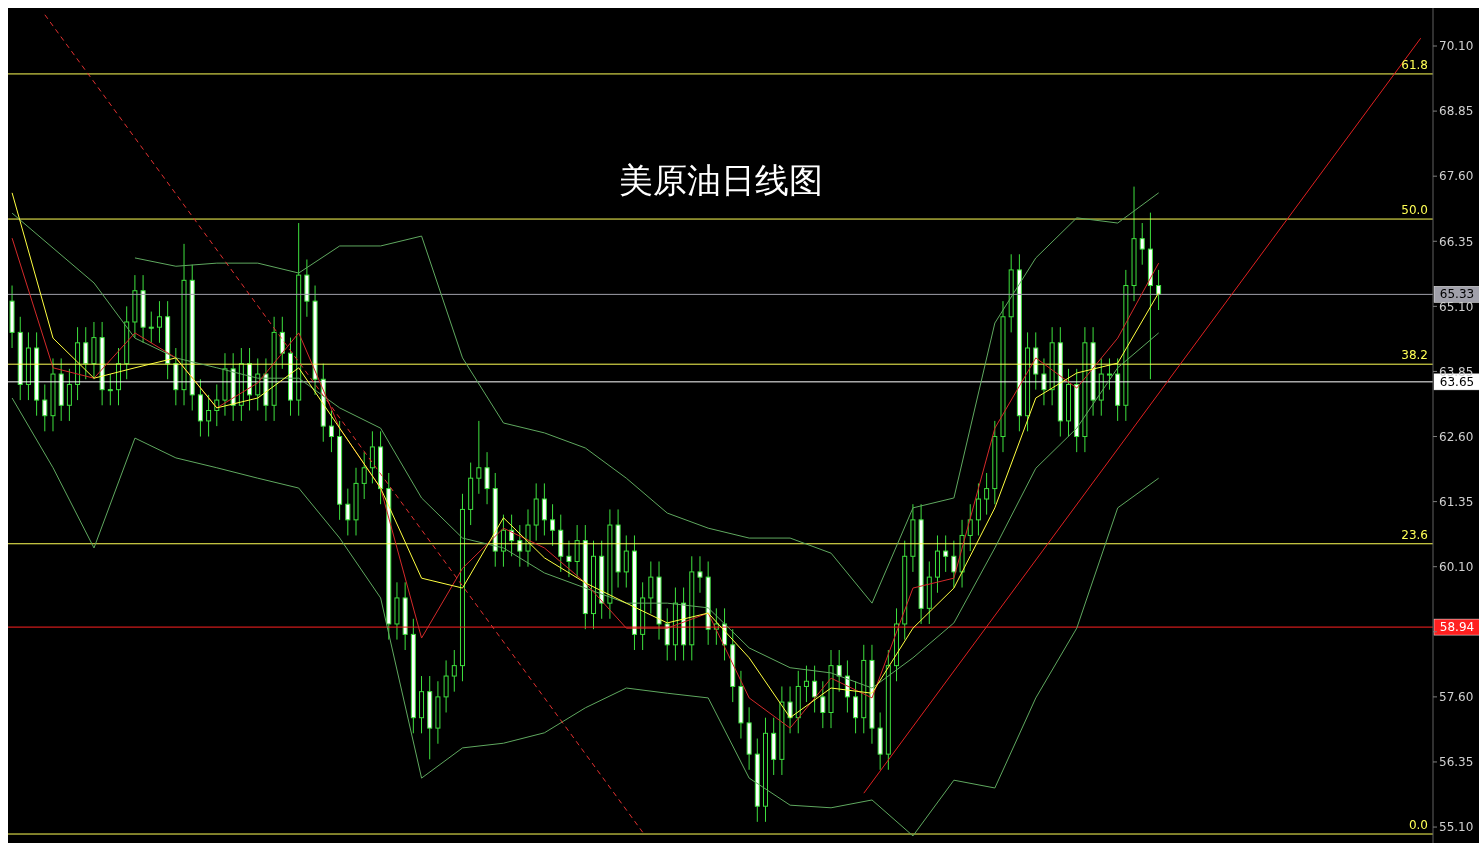 This screenshot has height=843, width=1479. Describe the element at coordinates (1456, 306) in the screenshot. I see `y-tick-label: 65.10` at that location.